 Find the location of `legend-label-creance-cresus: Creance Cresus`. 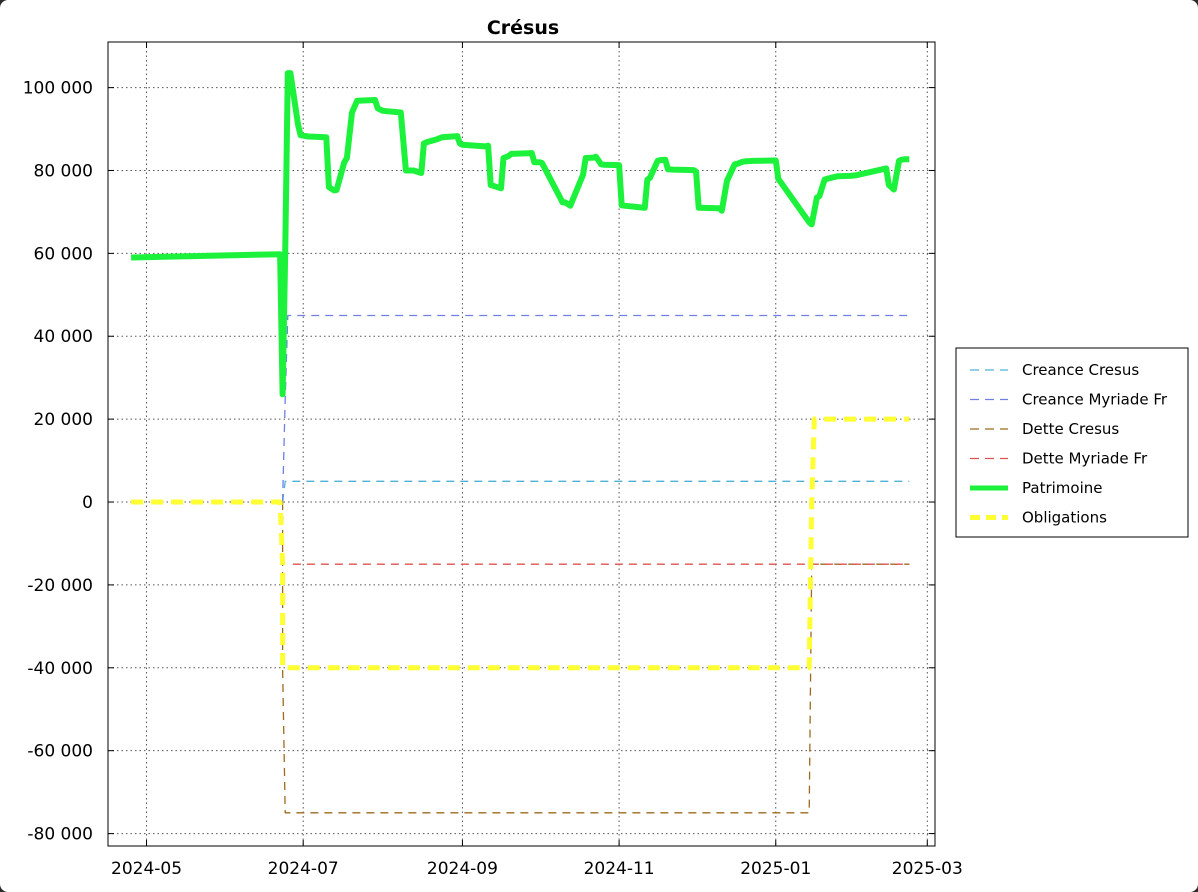

legend-label-creance-cresus: Creance Cresus is located at coordinates (1080, 370).